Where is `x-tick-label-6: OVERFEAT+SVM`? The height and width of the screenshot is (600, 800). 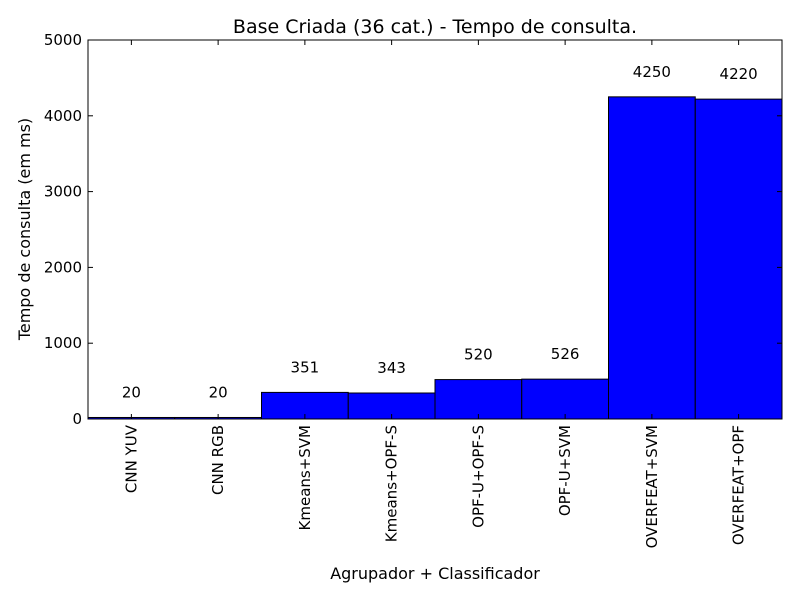
x-tick-label-6: OVERFEAT+SVM is located at coordinates (652, 486).